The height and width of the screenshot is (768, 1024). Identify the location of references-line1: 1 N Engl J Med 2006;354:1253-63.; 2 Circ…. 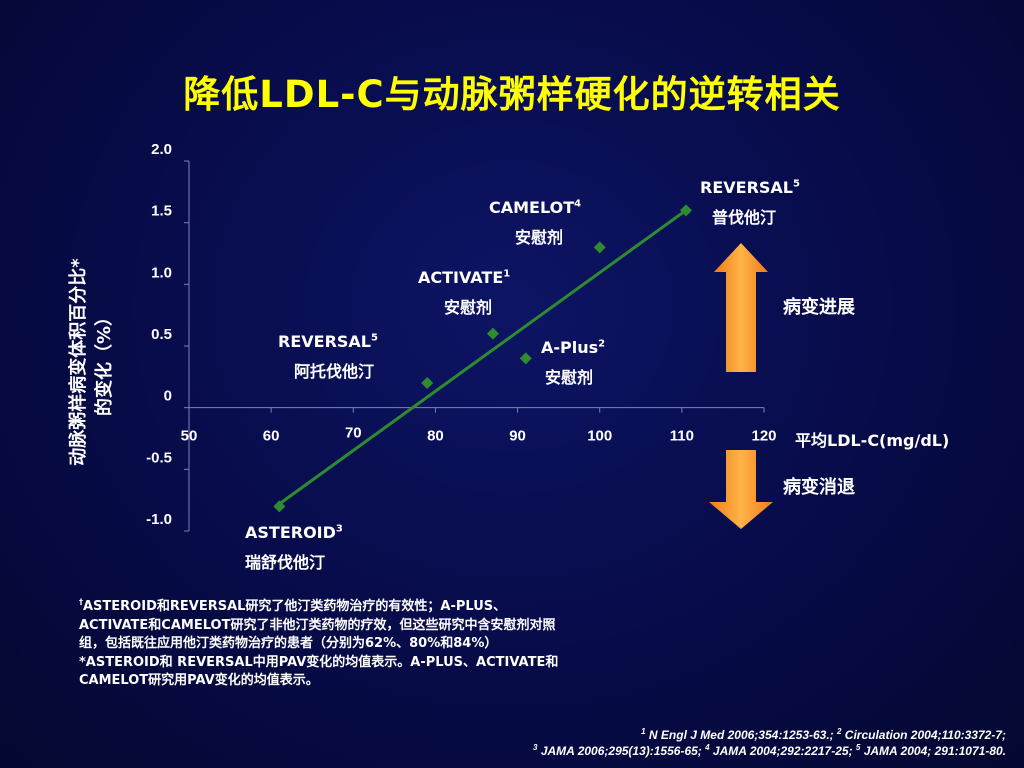
(823, 735).